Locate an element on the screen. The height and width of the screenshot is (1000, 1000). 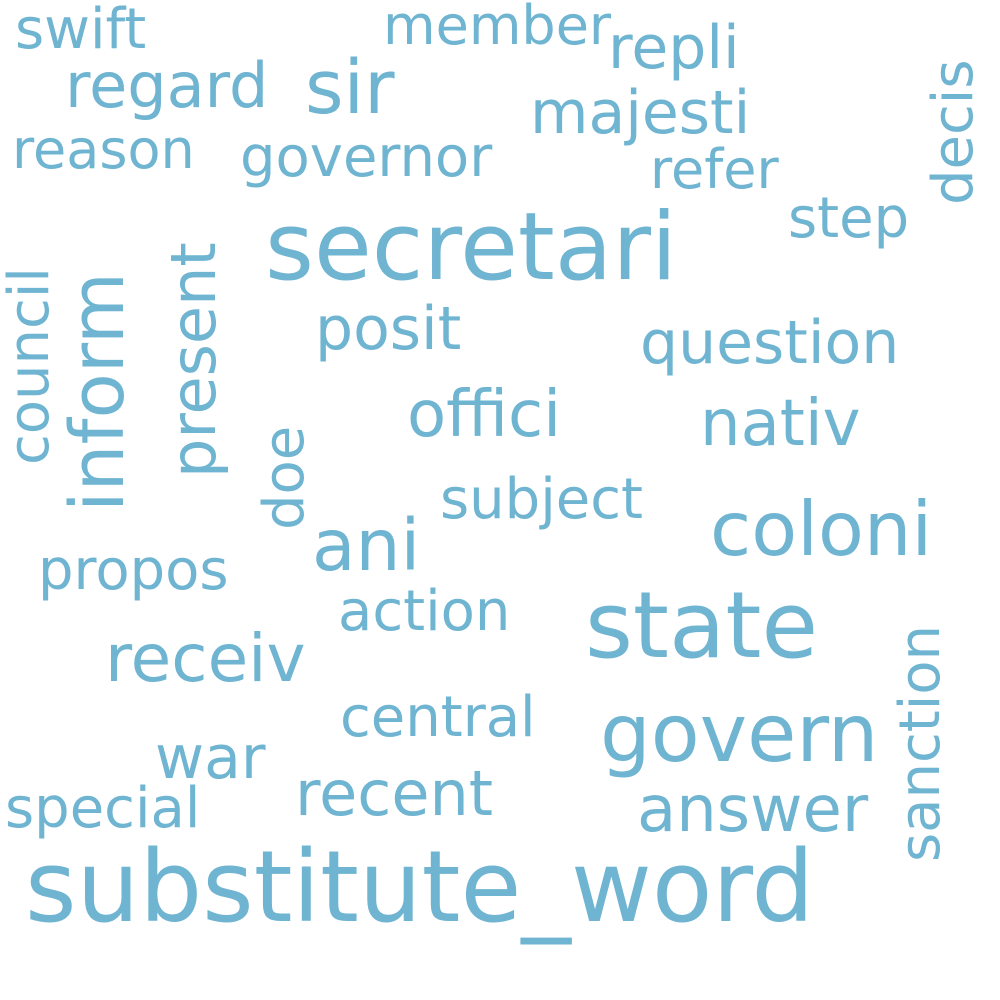
word-question: question is located at coordinates (770, 343).